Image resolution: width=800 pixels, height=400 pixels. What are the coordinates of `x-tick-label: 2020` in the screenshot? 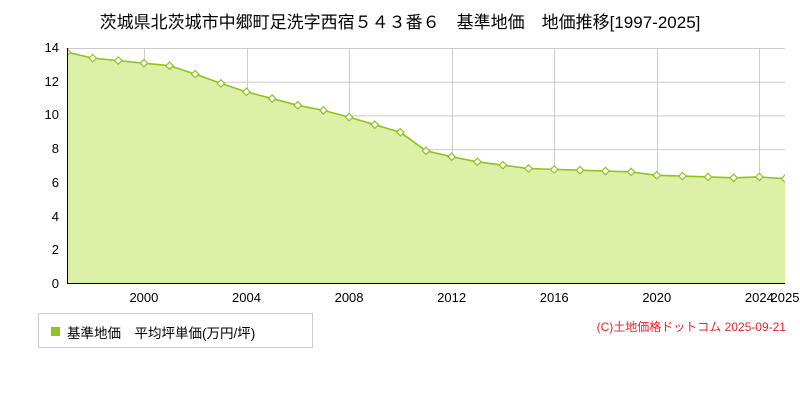 It's located at (657, 297).